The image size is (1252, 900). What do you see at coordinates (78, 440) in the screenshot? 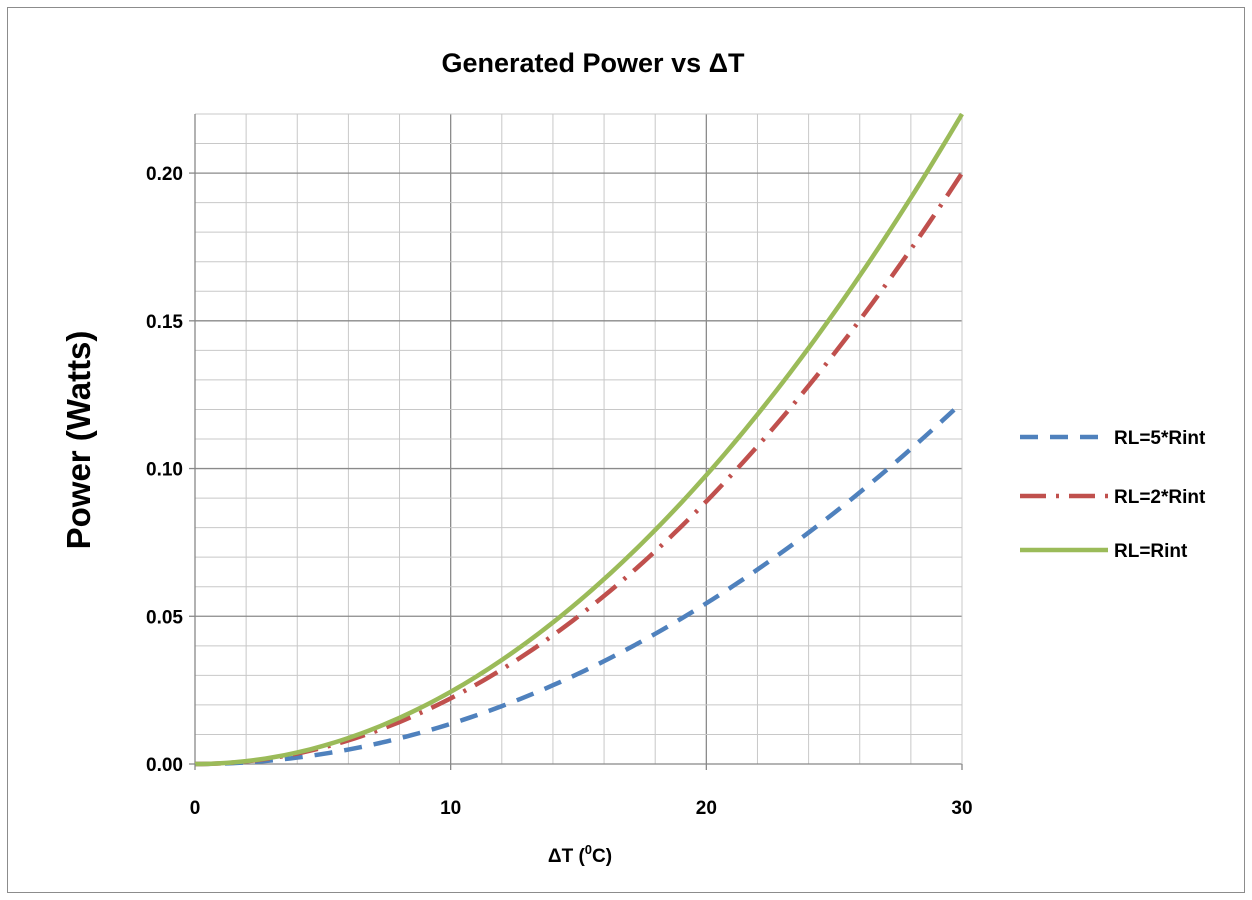
I see `y-axis-label: Power (Watts)` at bounding box center [78, 440].